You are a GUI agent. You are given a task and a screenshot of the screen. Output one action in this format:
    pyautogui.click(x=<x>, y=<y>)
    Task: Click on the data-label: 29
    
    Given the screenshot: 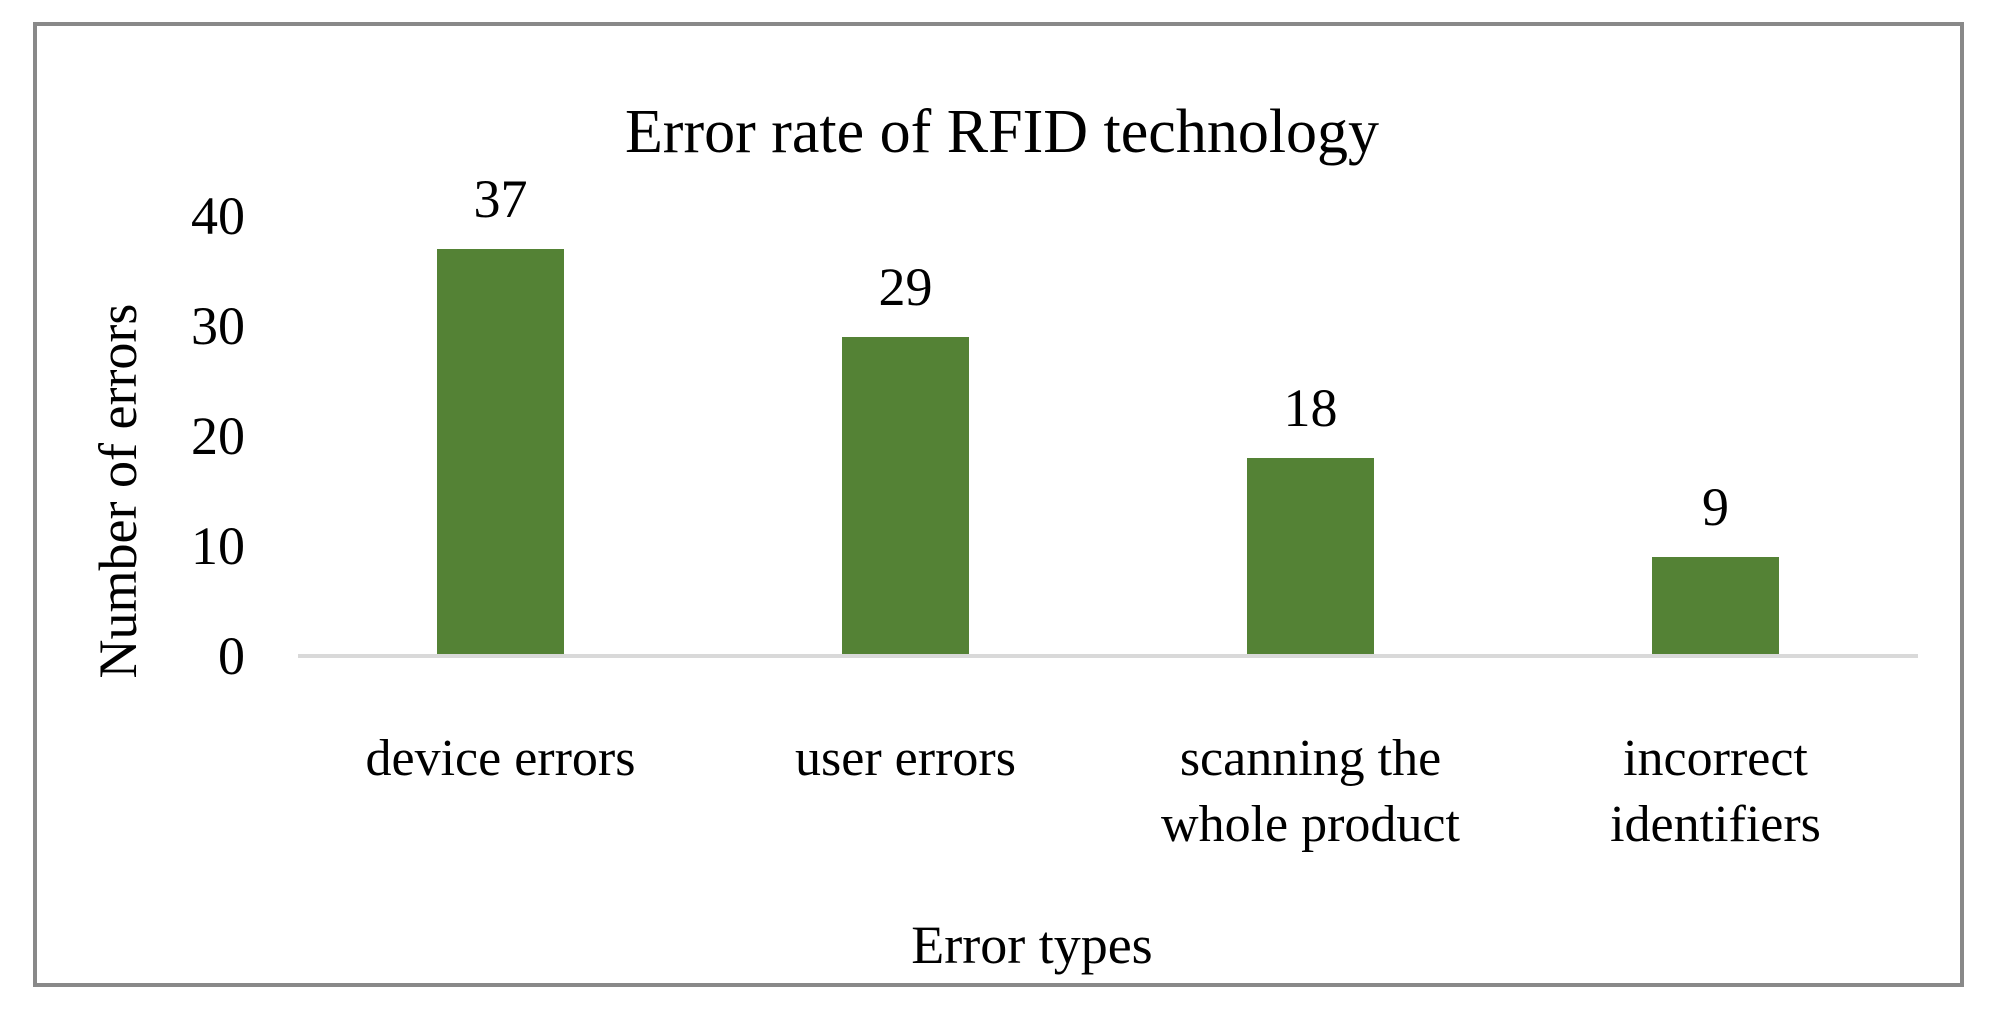 What is the action you would take?
    pyautogui.click(x=905, y=287)
    